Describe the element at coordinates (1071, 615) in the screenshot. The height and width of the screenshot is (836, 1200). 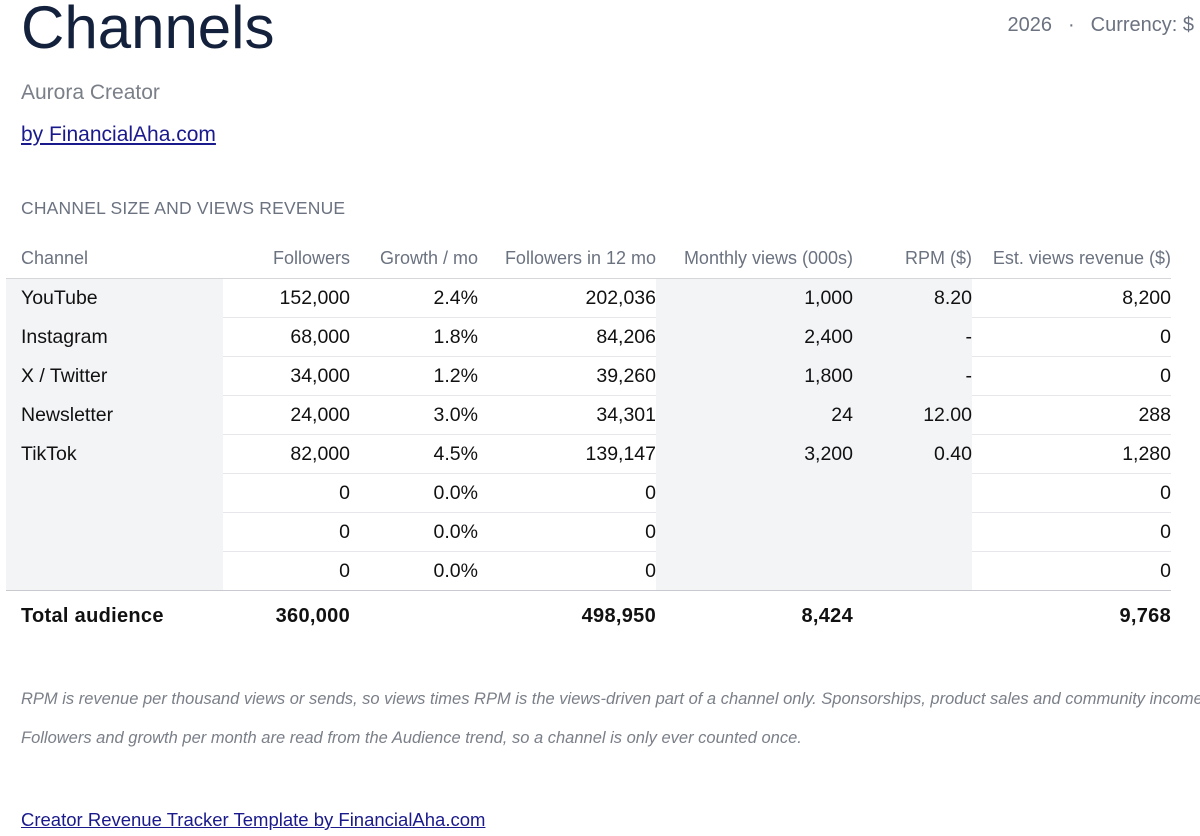
I see `total-revenue: 9,768` at that location.